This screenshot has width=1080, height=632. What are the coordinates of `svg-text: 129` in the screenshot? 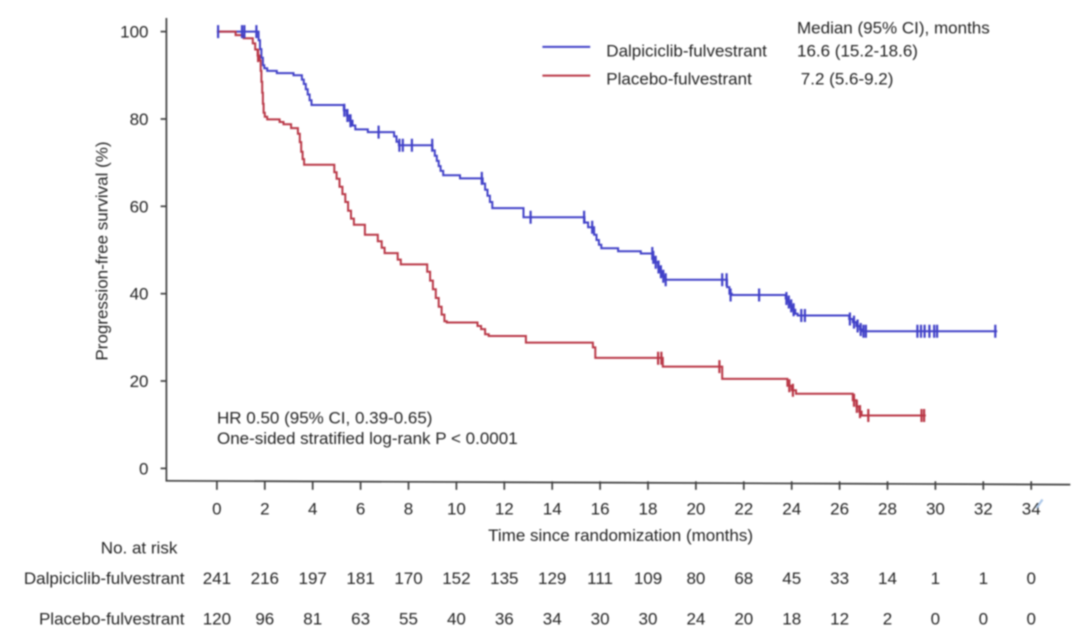 It's located at (552, 578).